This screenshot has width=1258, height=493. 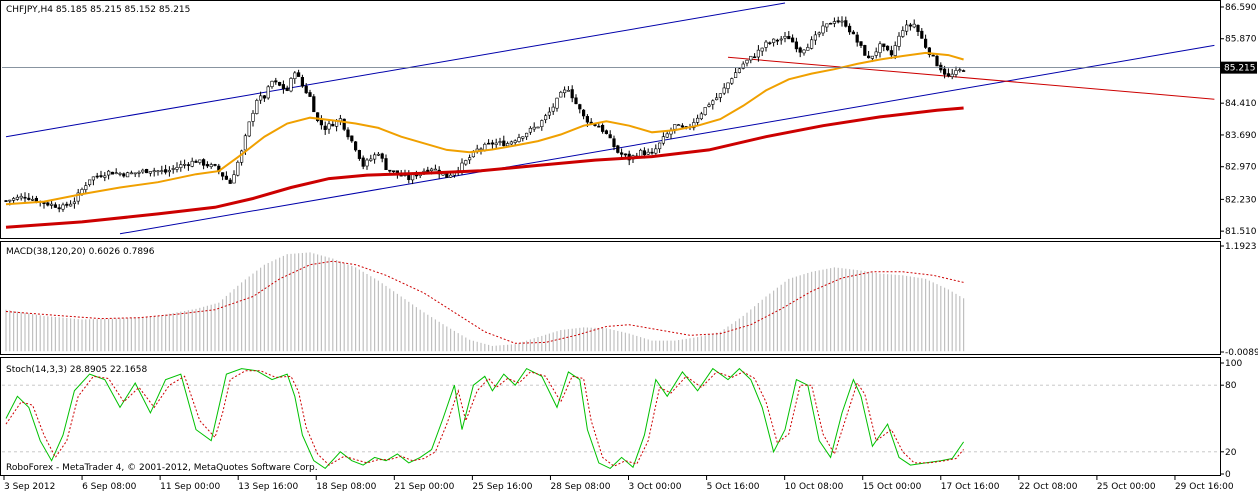 I want to click on time-tick-label: 11 Sep 00:00, so click(x=190, y=487).